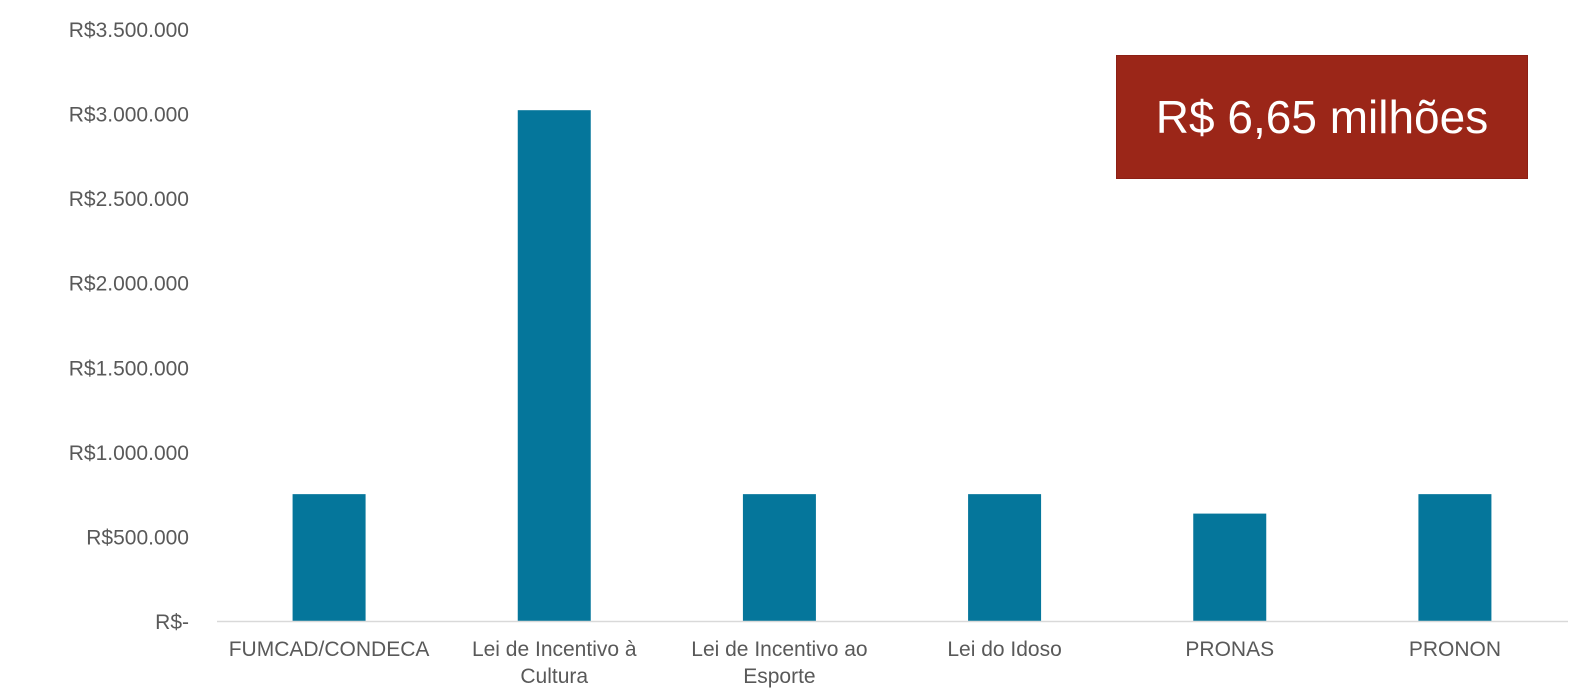  I want to click on total-callout: R$ 6,65 milhões, so click(1322, 117).